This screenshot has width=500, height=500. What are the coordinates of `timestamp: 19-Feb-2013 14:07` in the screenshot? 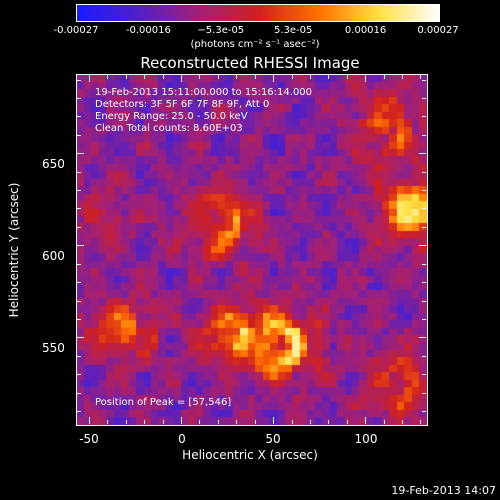 It's located at (443, 490).